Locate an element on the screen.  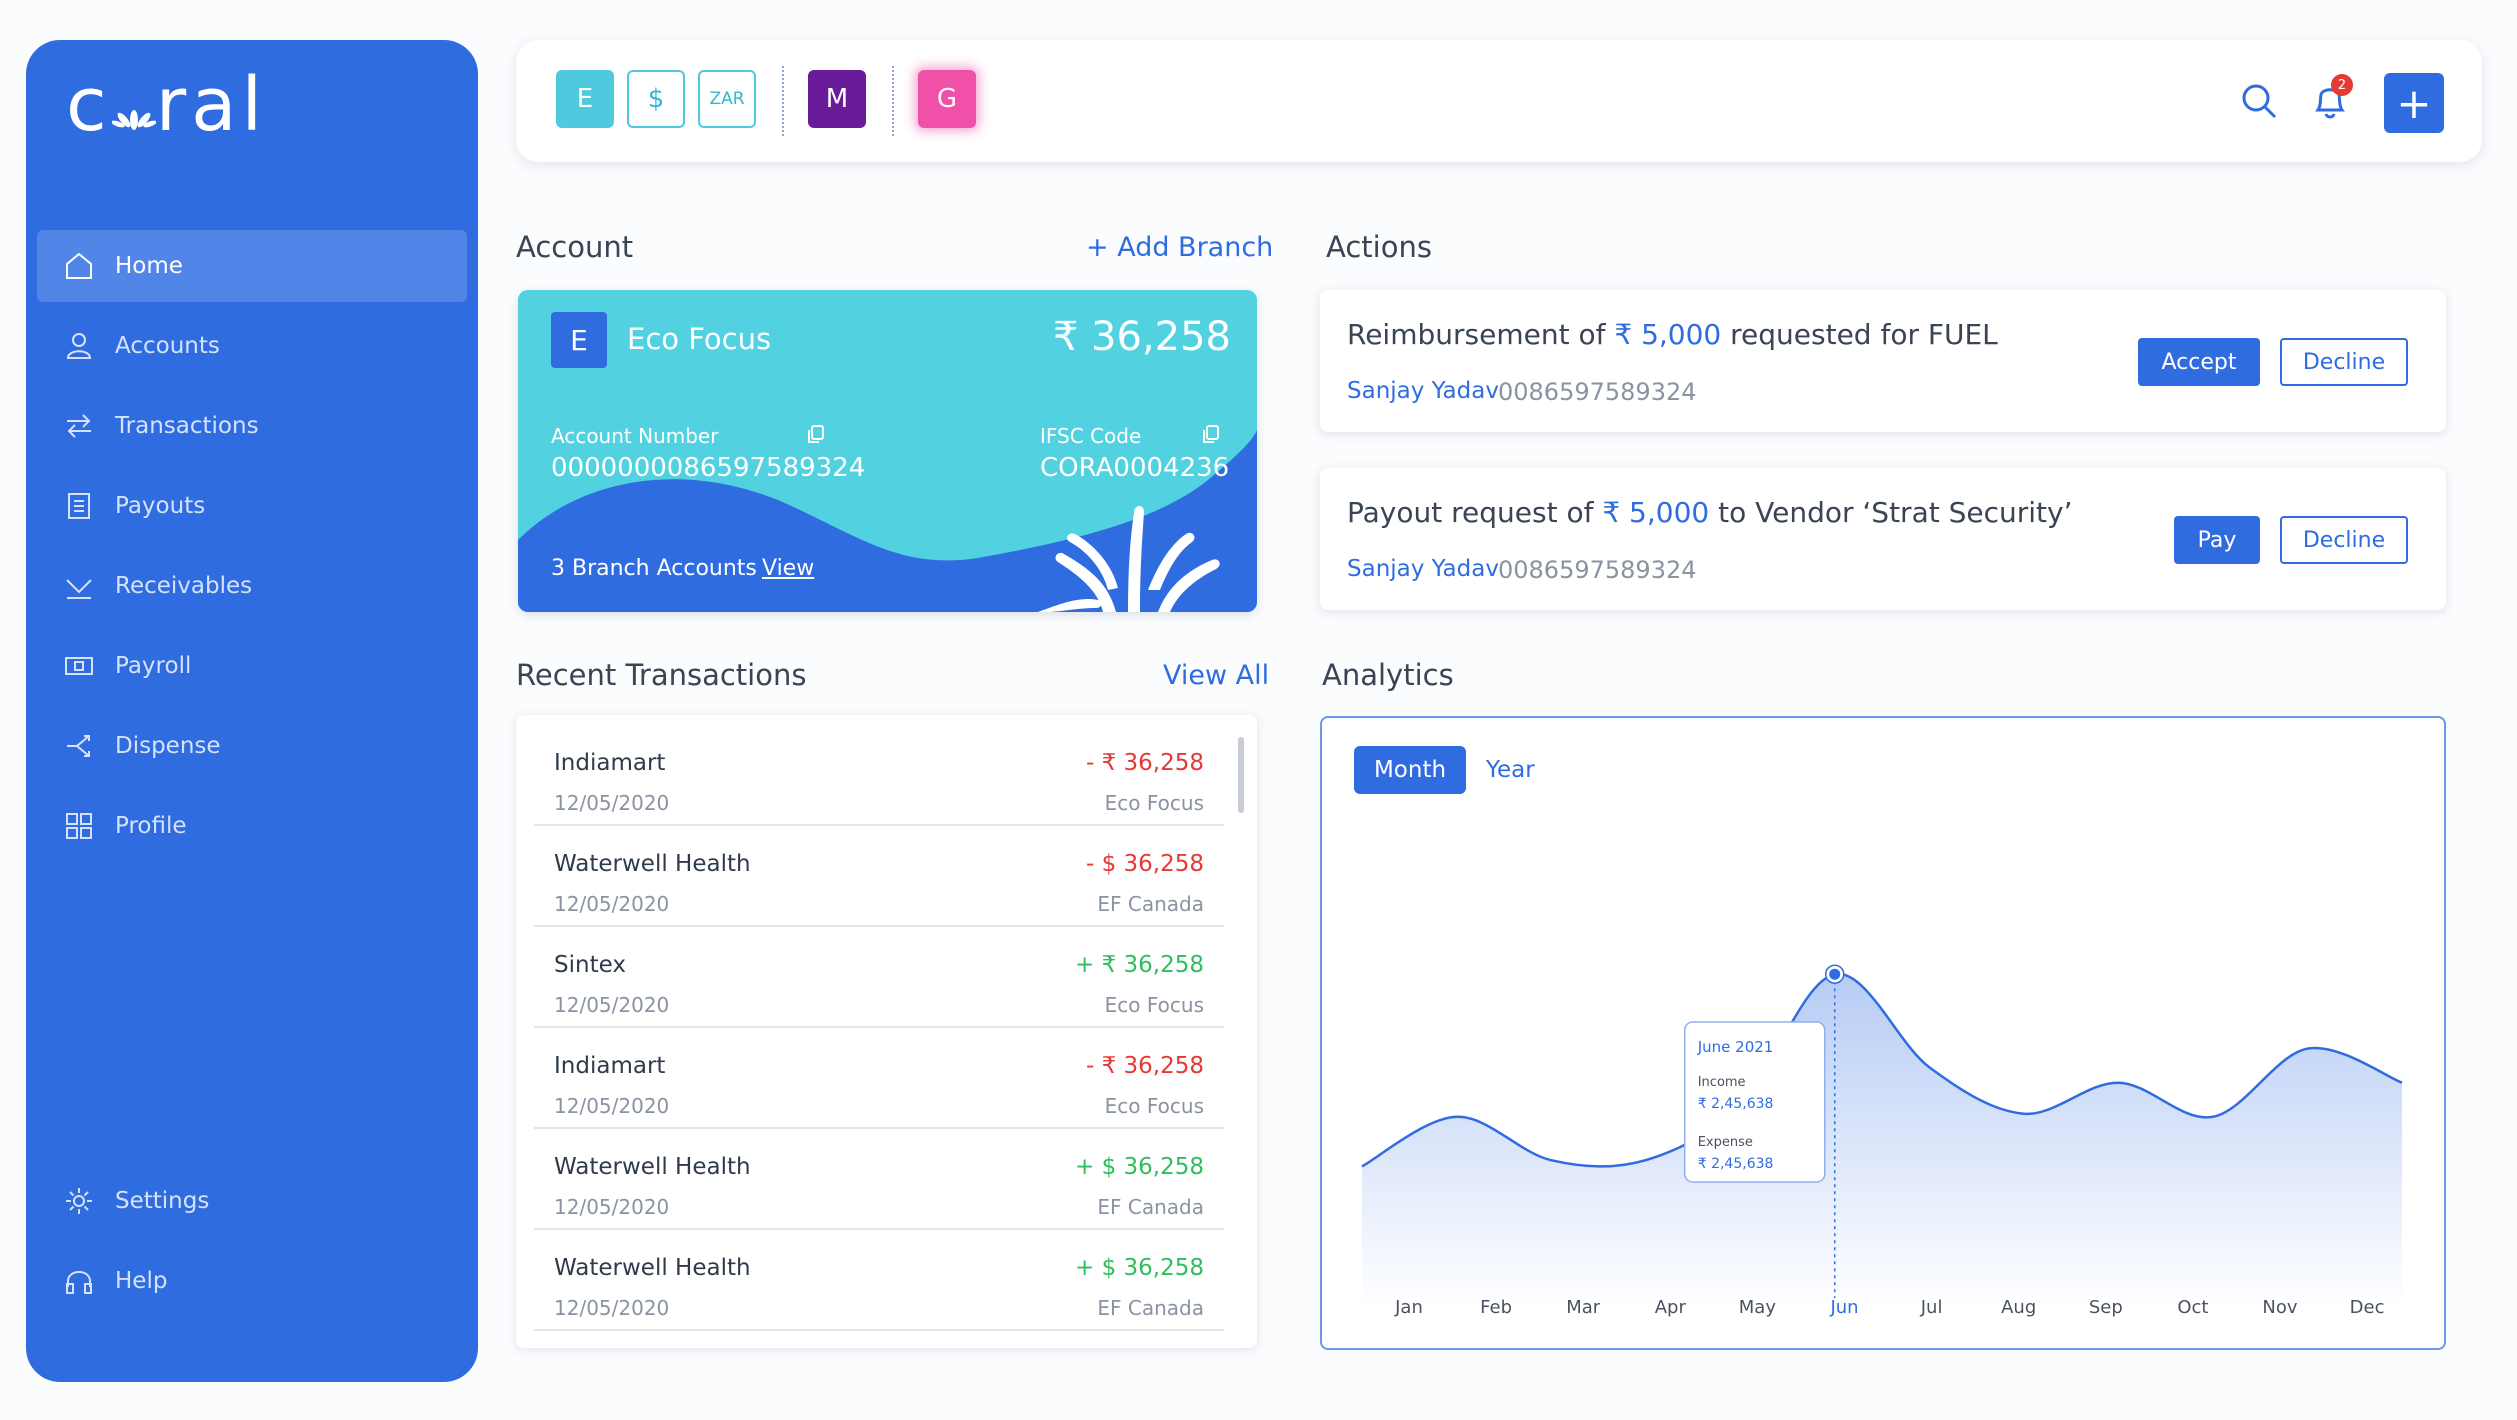
view-branches-link: View is located at coordinates (788, 568).